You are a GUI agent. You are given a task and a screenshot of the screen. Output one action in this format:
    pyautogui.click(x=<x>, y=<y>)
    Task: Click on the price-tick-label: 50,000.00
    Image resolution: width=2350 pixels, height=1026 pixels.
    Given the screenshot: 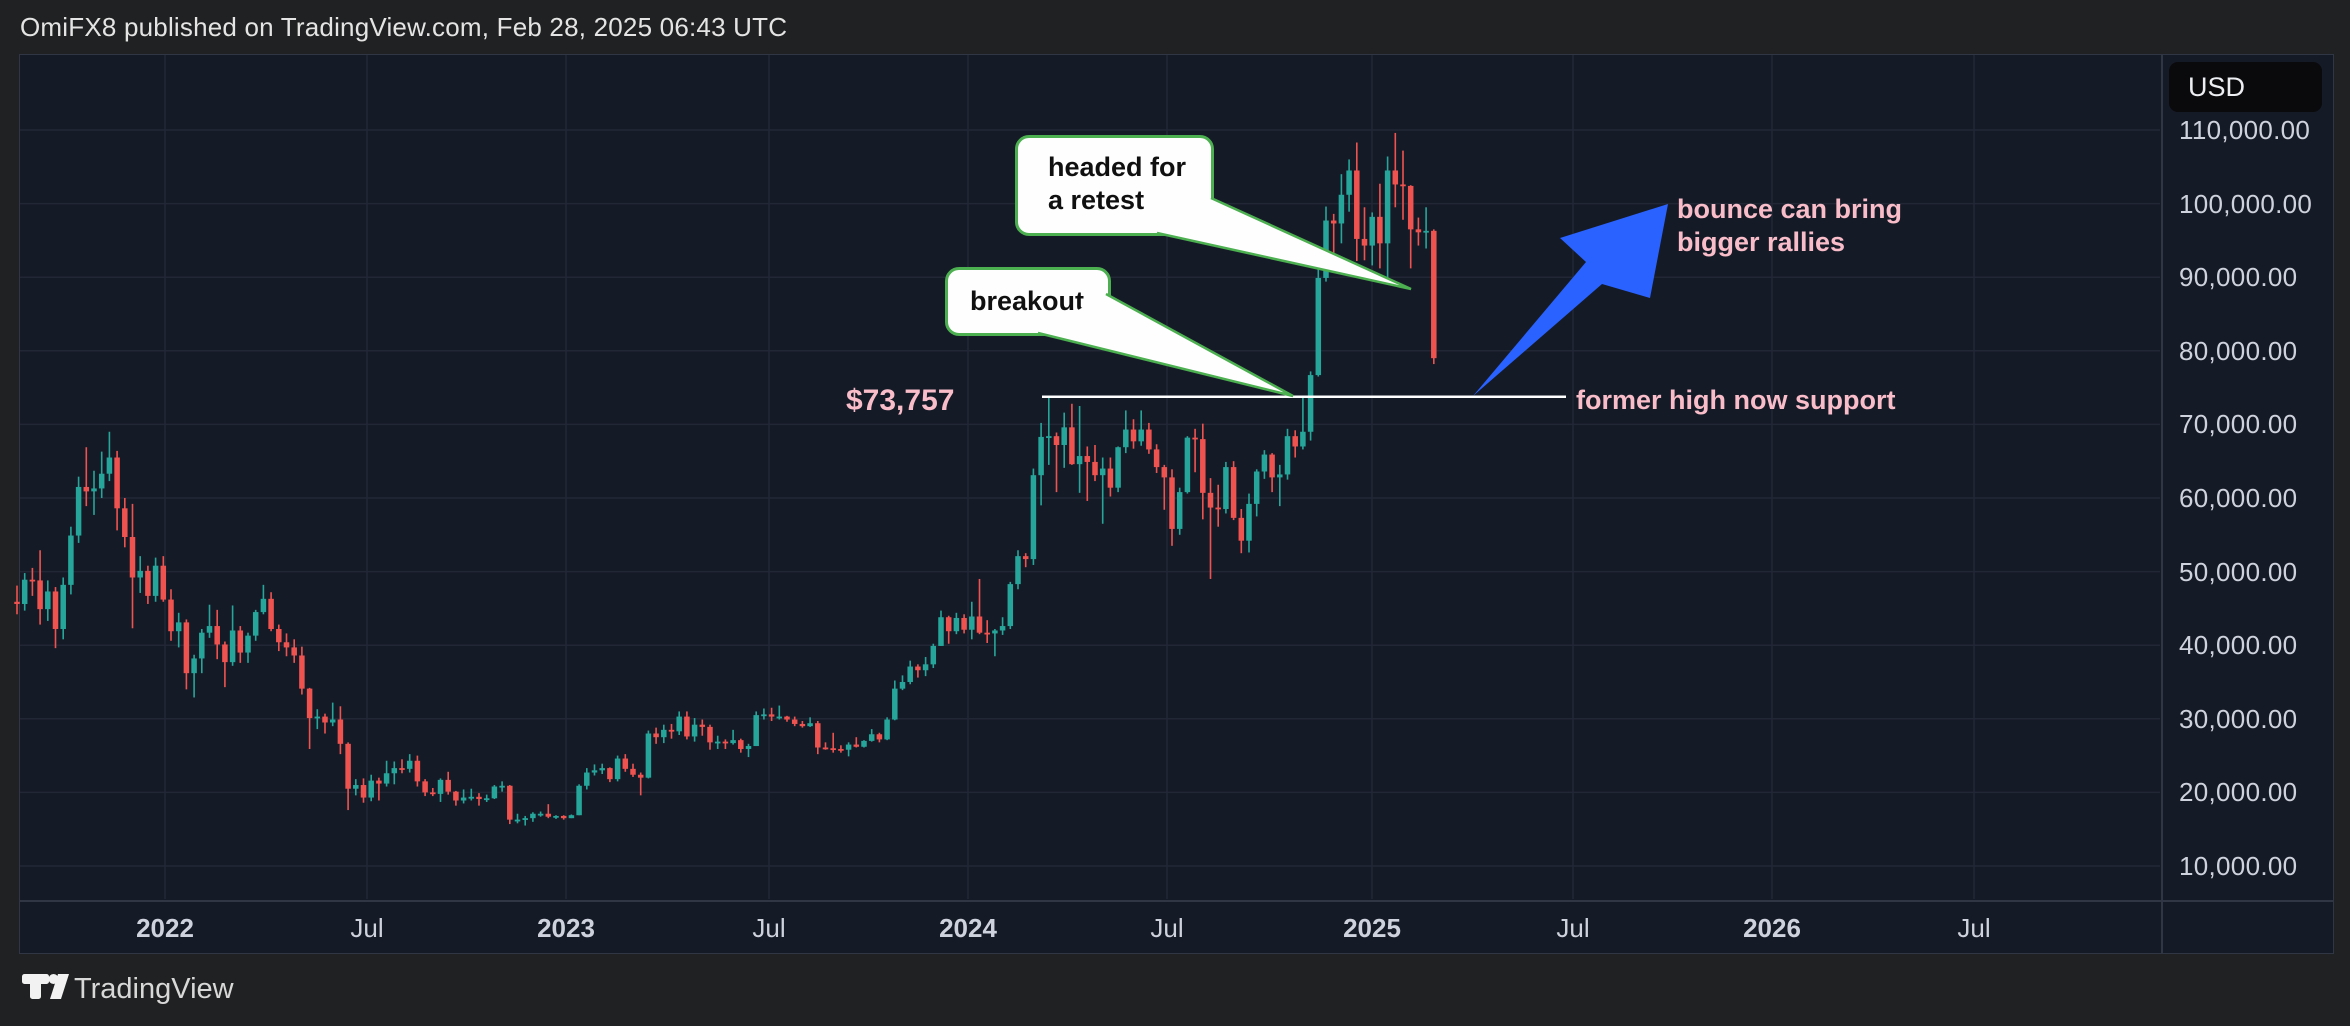 What is the action you would take?
    pyautogui.click(x=2238, y=571)
    